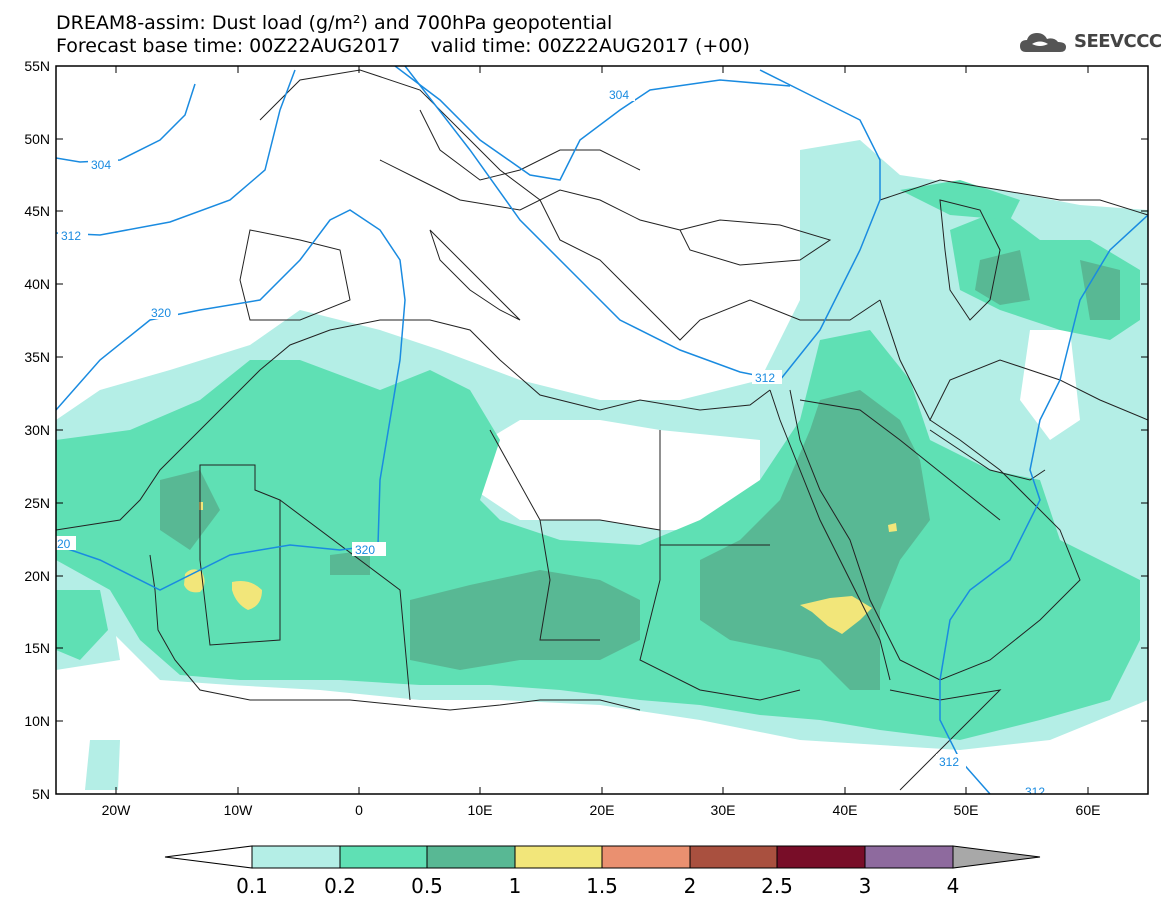 The width and height of the screenshot is (1165, 907). Describe the element at coordinates (475, 275) in the screenshot. I see `coastline-italy` at that location.